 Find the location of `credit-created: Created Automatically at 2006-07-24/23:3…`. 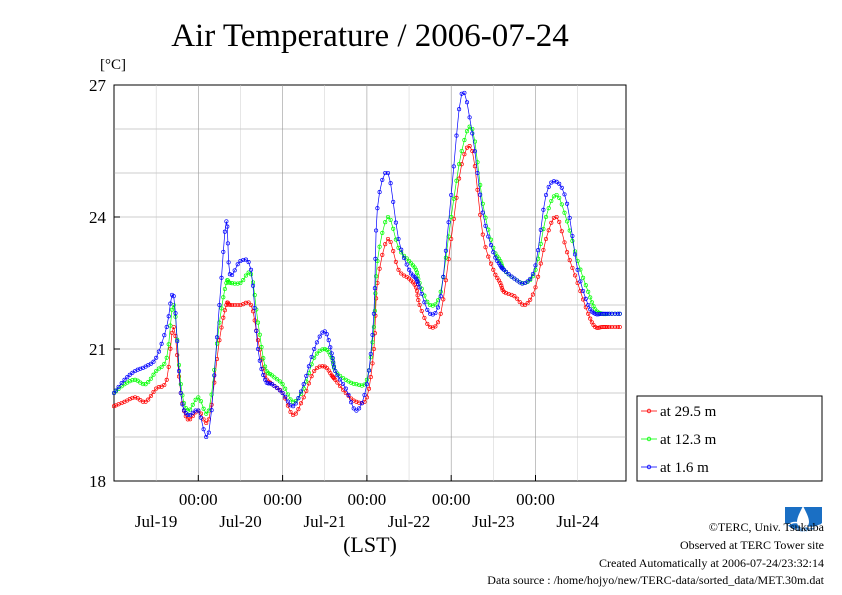

credit-created: Created Automatically at 2006-07-24/23:3… is located at coordinates (711, 563).